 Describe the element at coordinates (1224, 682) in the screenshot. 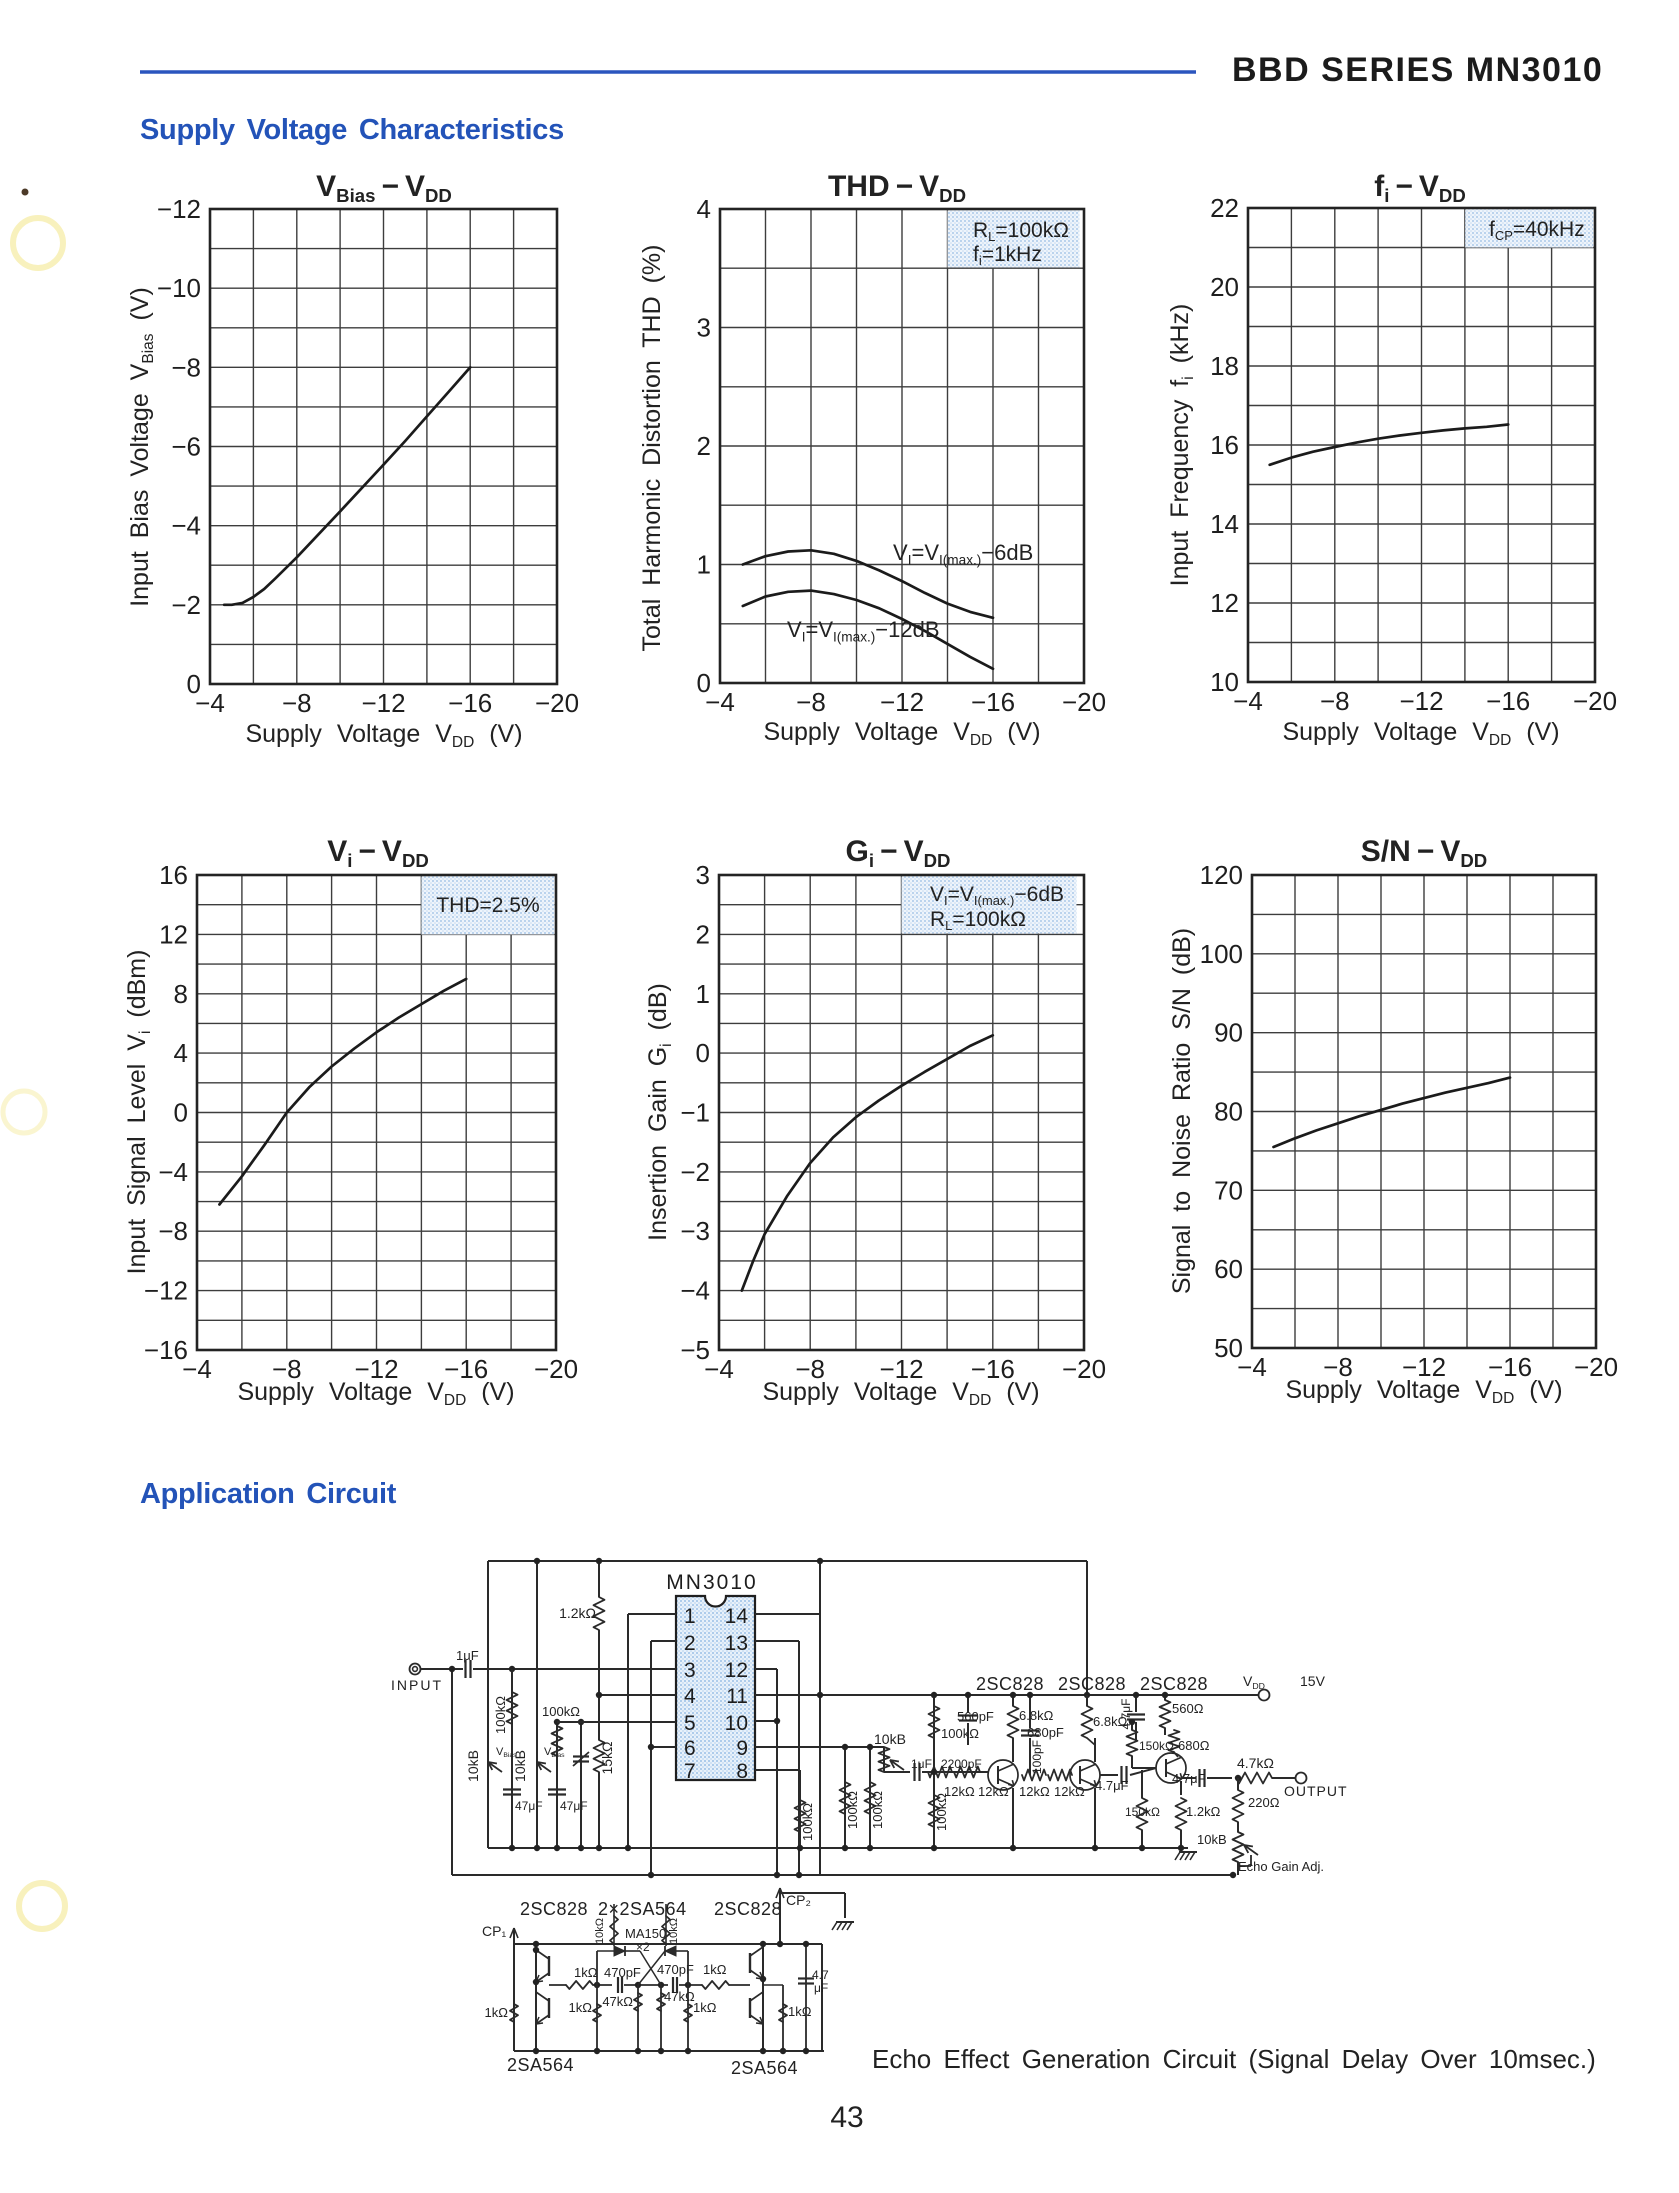

I see `svg-text: 10` at that location.